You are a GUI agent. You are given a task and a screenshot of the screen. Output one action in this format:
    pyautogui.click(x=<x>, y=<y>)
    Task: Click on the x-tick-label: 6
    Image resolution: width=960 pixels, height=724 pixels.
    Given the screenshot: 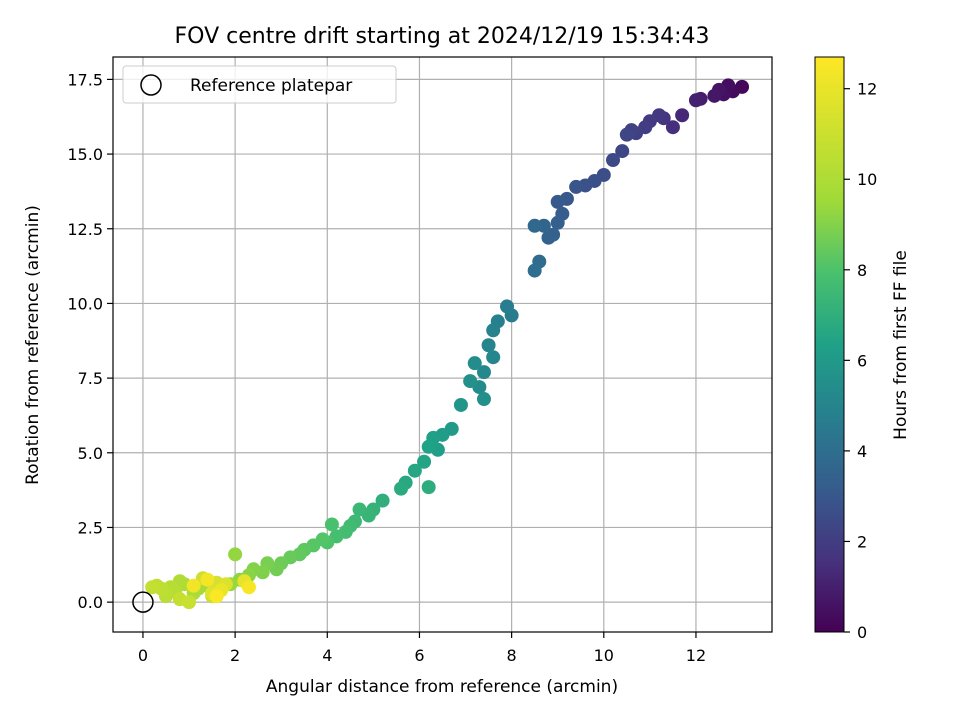 What is the action you would take?
    pyautogui.click(x=419, y=655)
    